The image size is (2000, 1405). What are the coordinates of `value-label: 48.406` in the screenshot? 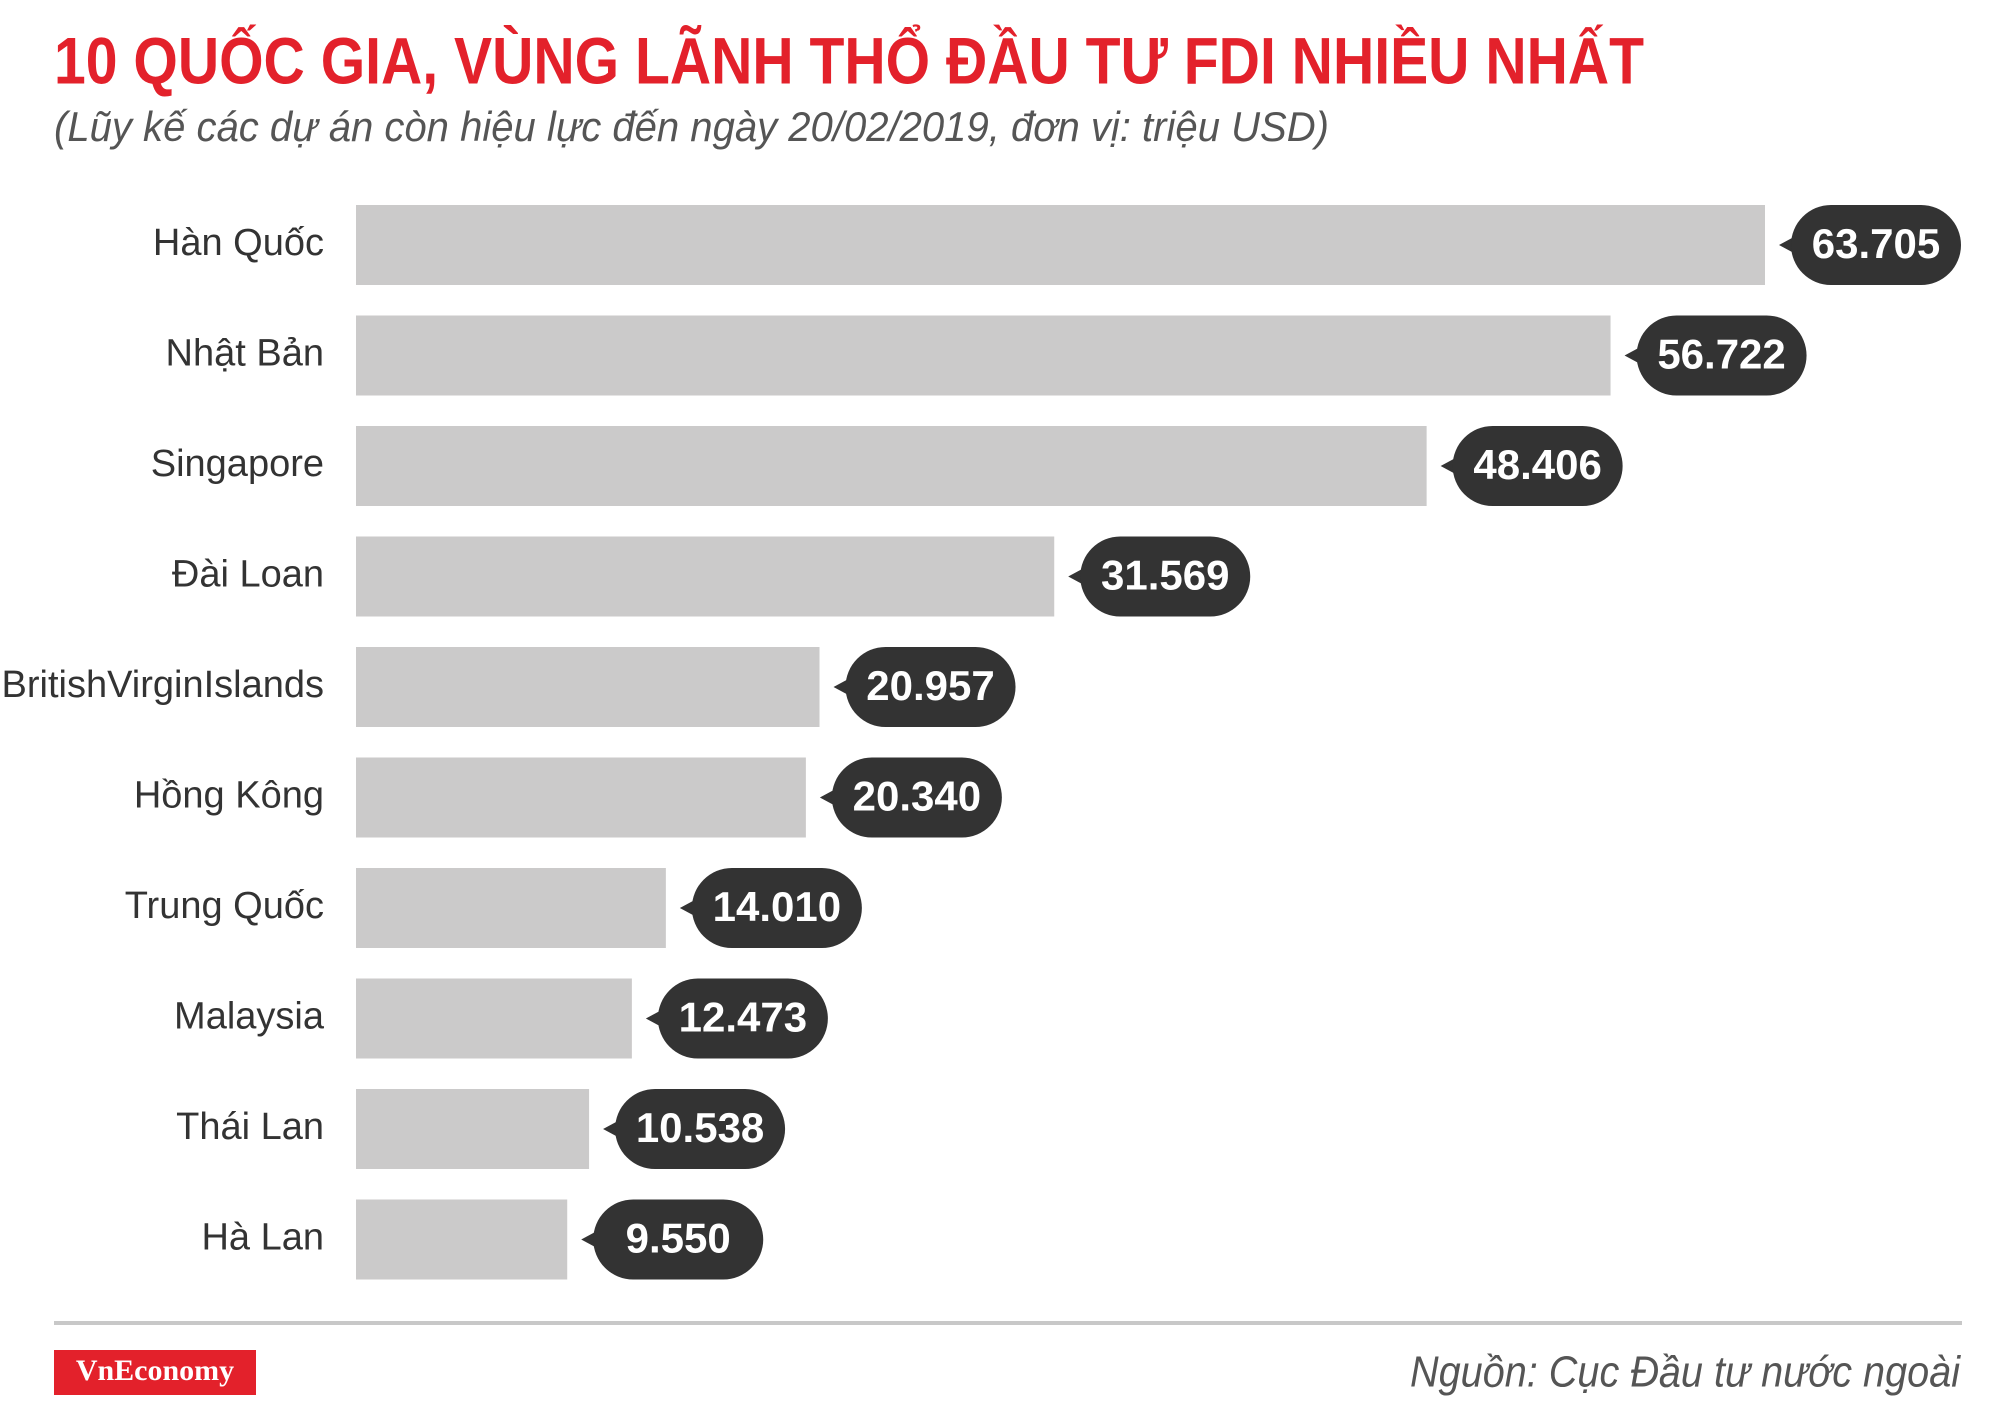 It's located at (1537, 464).